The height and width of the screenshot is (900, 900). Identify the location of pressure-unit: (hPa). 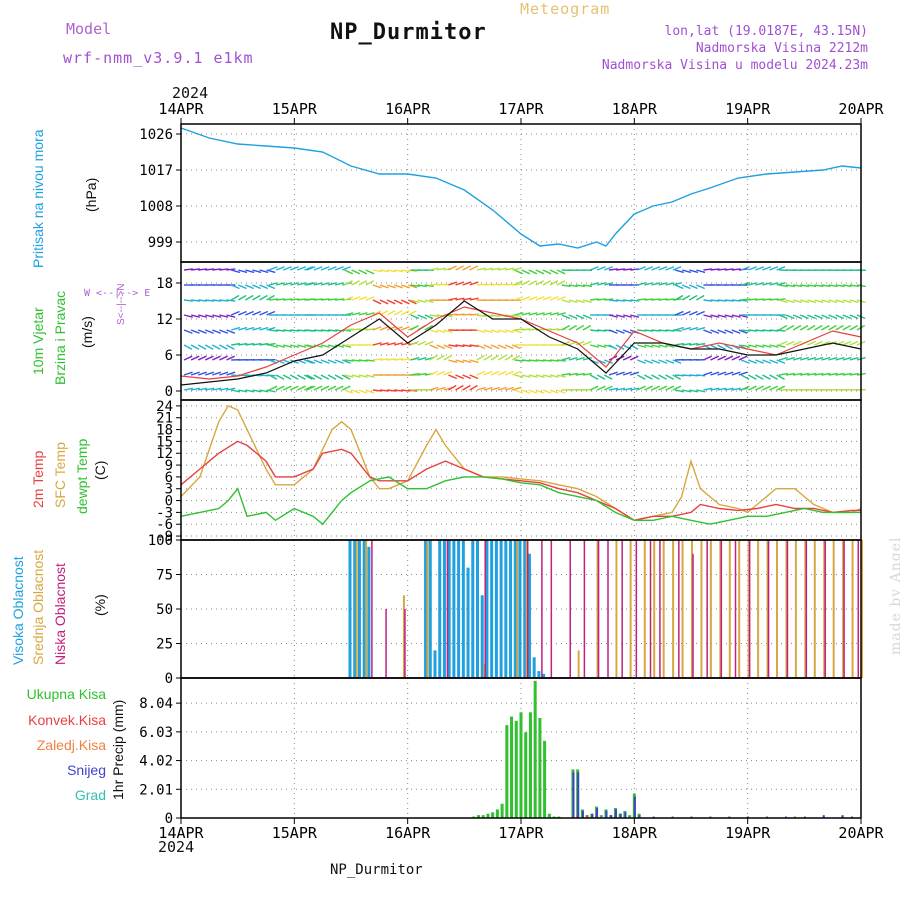
(91, 194).